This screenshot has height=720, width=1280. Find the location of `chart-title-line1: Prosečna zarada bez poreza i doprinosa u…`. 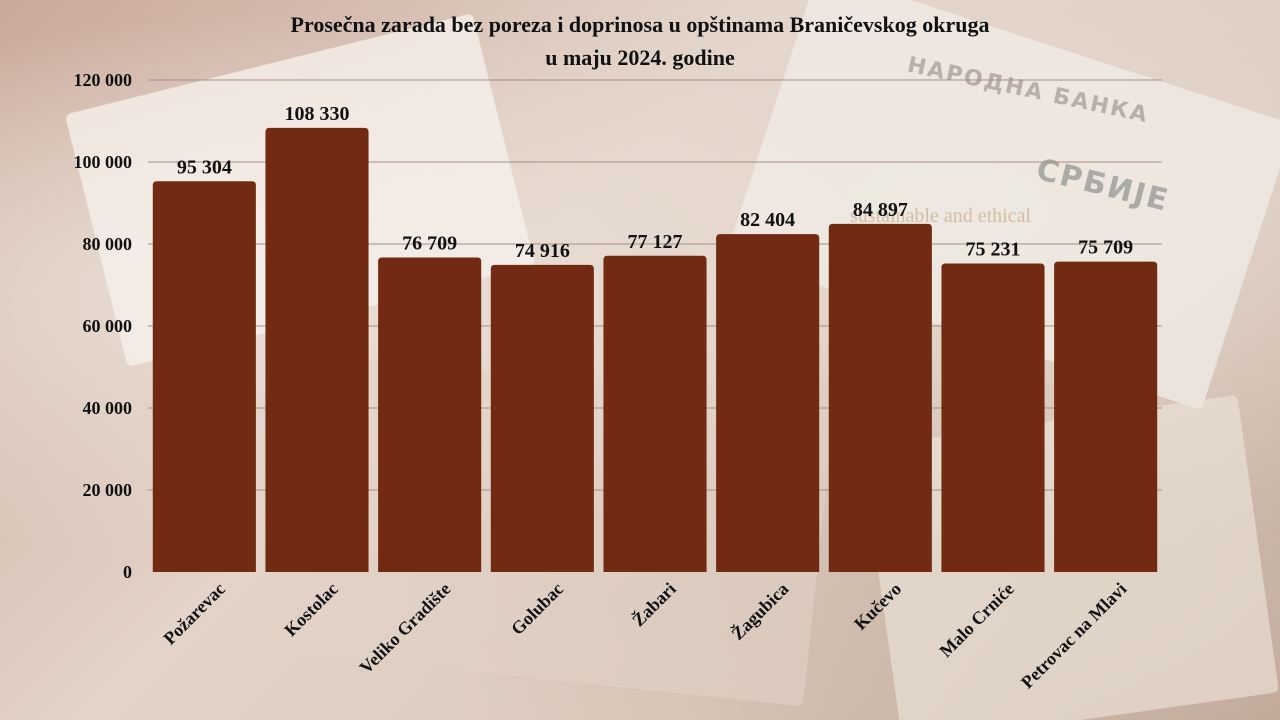

chart-title-line1: Prosečna zarada bez poreza i doprinosa u… is located at coordinates (640, 24).